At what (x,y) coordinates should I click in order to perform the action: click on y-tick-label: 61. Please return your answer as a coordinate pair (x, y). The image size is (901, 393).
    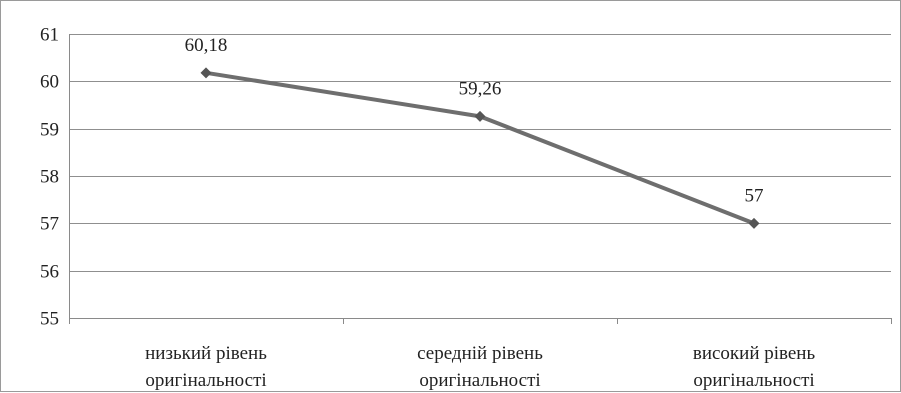
    Looking at the image, I should click on (49, 35).